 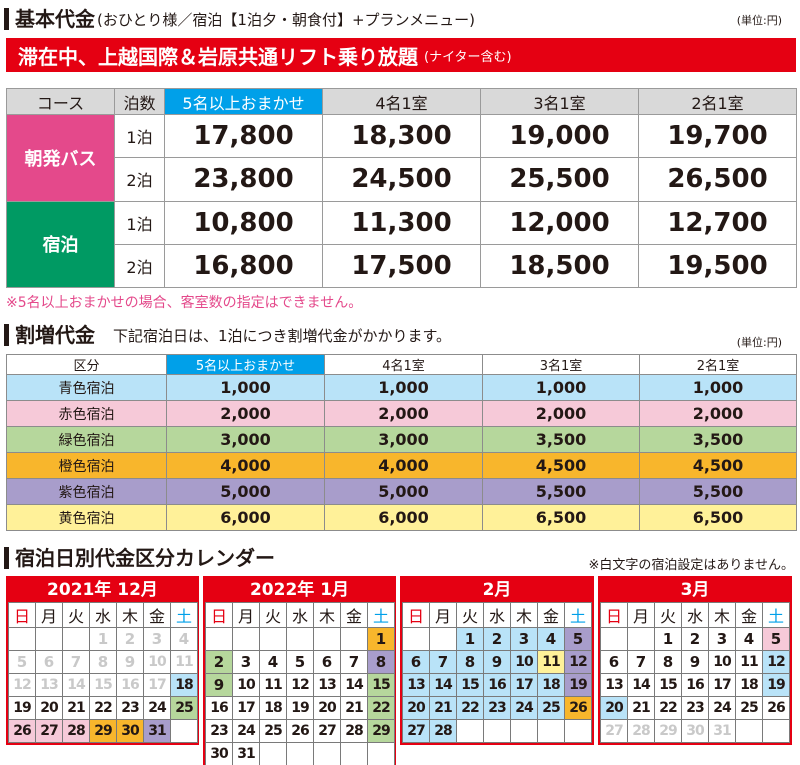 I want to click on section-calendar-title: 宿泊日別代金区分カレンダー, so click(x=145, y=558).